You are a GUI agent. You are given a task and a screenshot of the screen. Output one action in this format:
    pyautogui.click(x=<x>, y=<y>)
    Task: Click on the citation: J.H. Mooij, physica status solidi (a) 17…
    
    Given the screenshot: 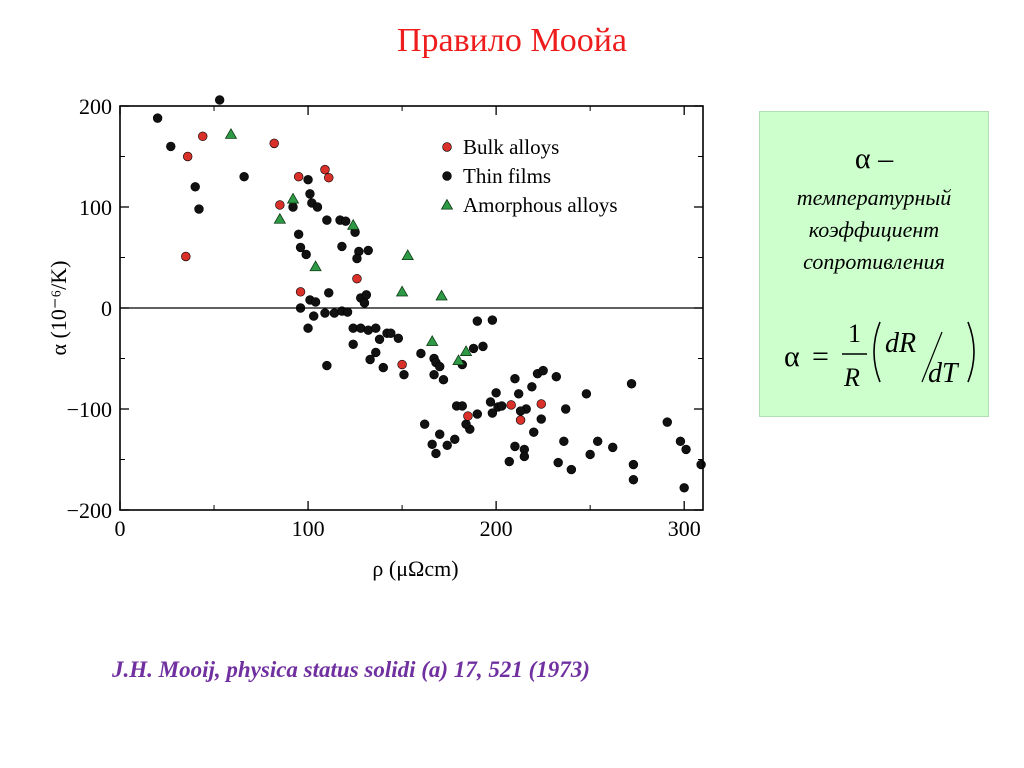 What is the action you would take?
    pyautogui.click(x=351, y=669)
    